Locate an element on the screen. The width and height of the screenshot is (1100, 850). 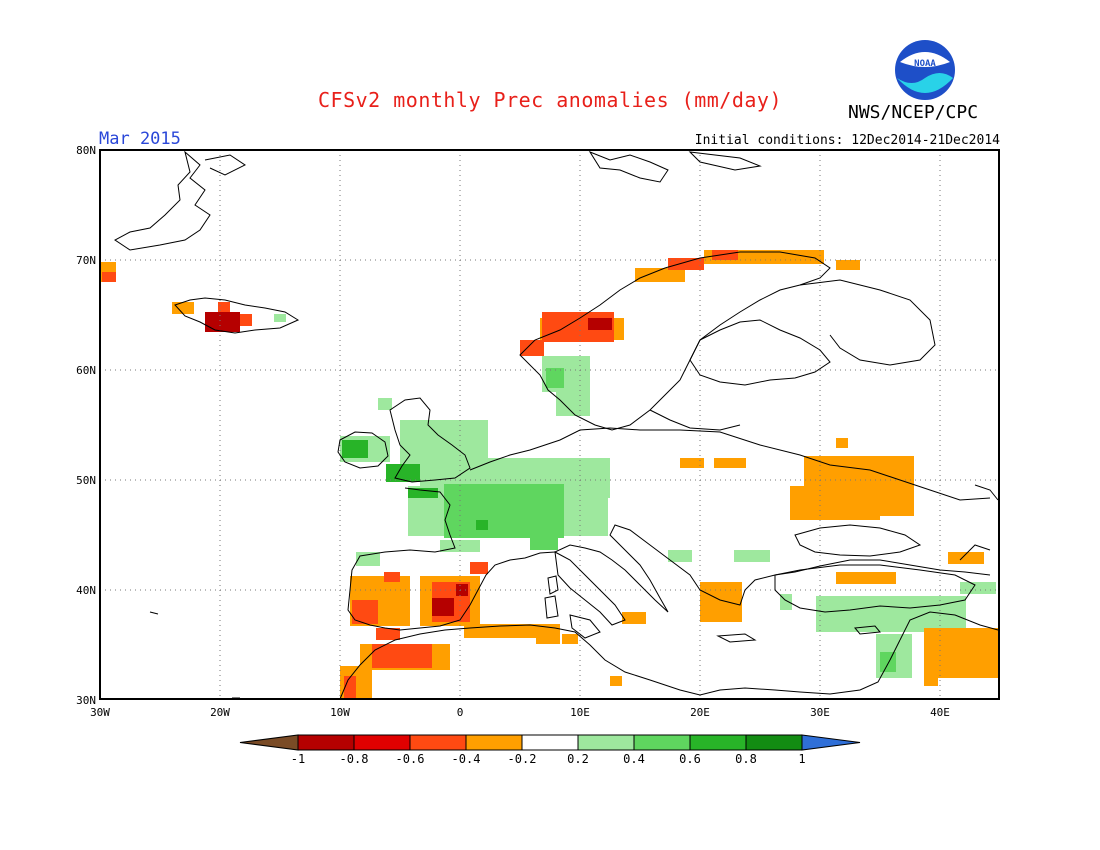
lon-label: 30W is located at coordinates (100, 712).